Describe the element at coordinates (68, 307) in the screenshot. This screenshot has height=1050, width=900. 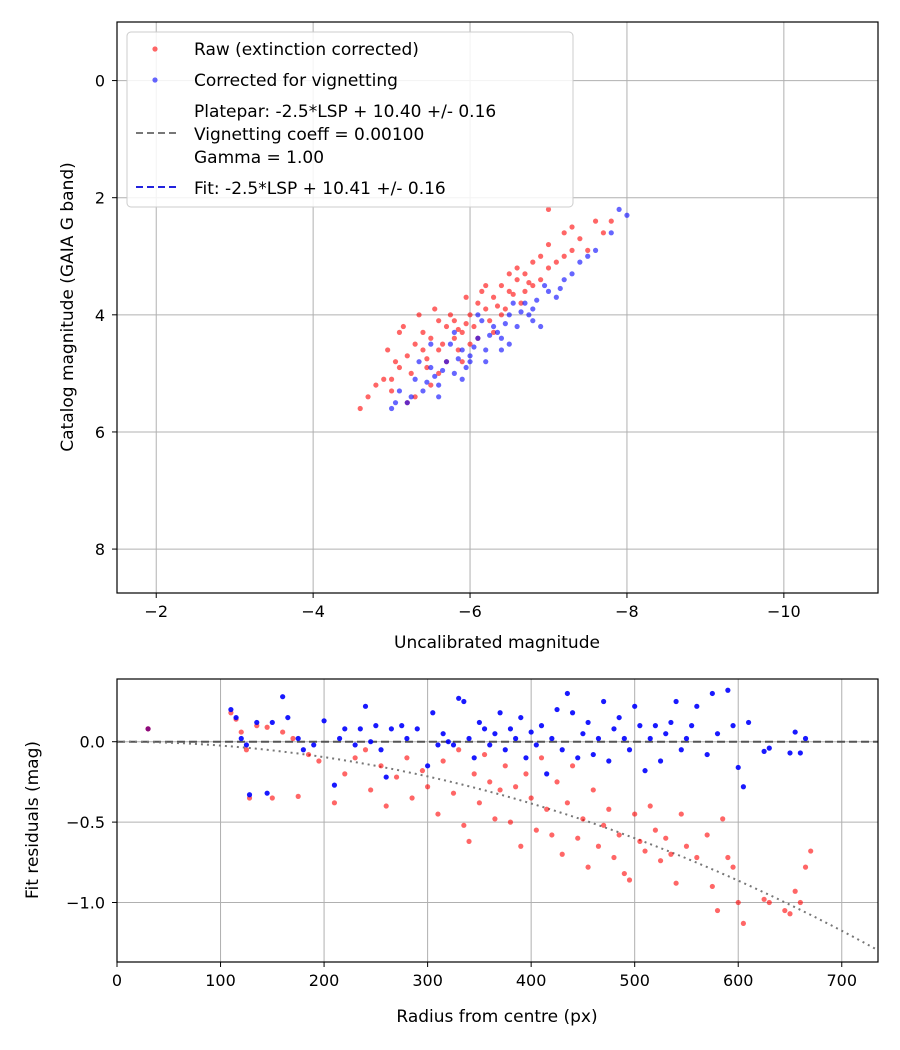
I see `top-ylabel: Catalog magnitude (GAIA G band)` at that location.